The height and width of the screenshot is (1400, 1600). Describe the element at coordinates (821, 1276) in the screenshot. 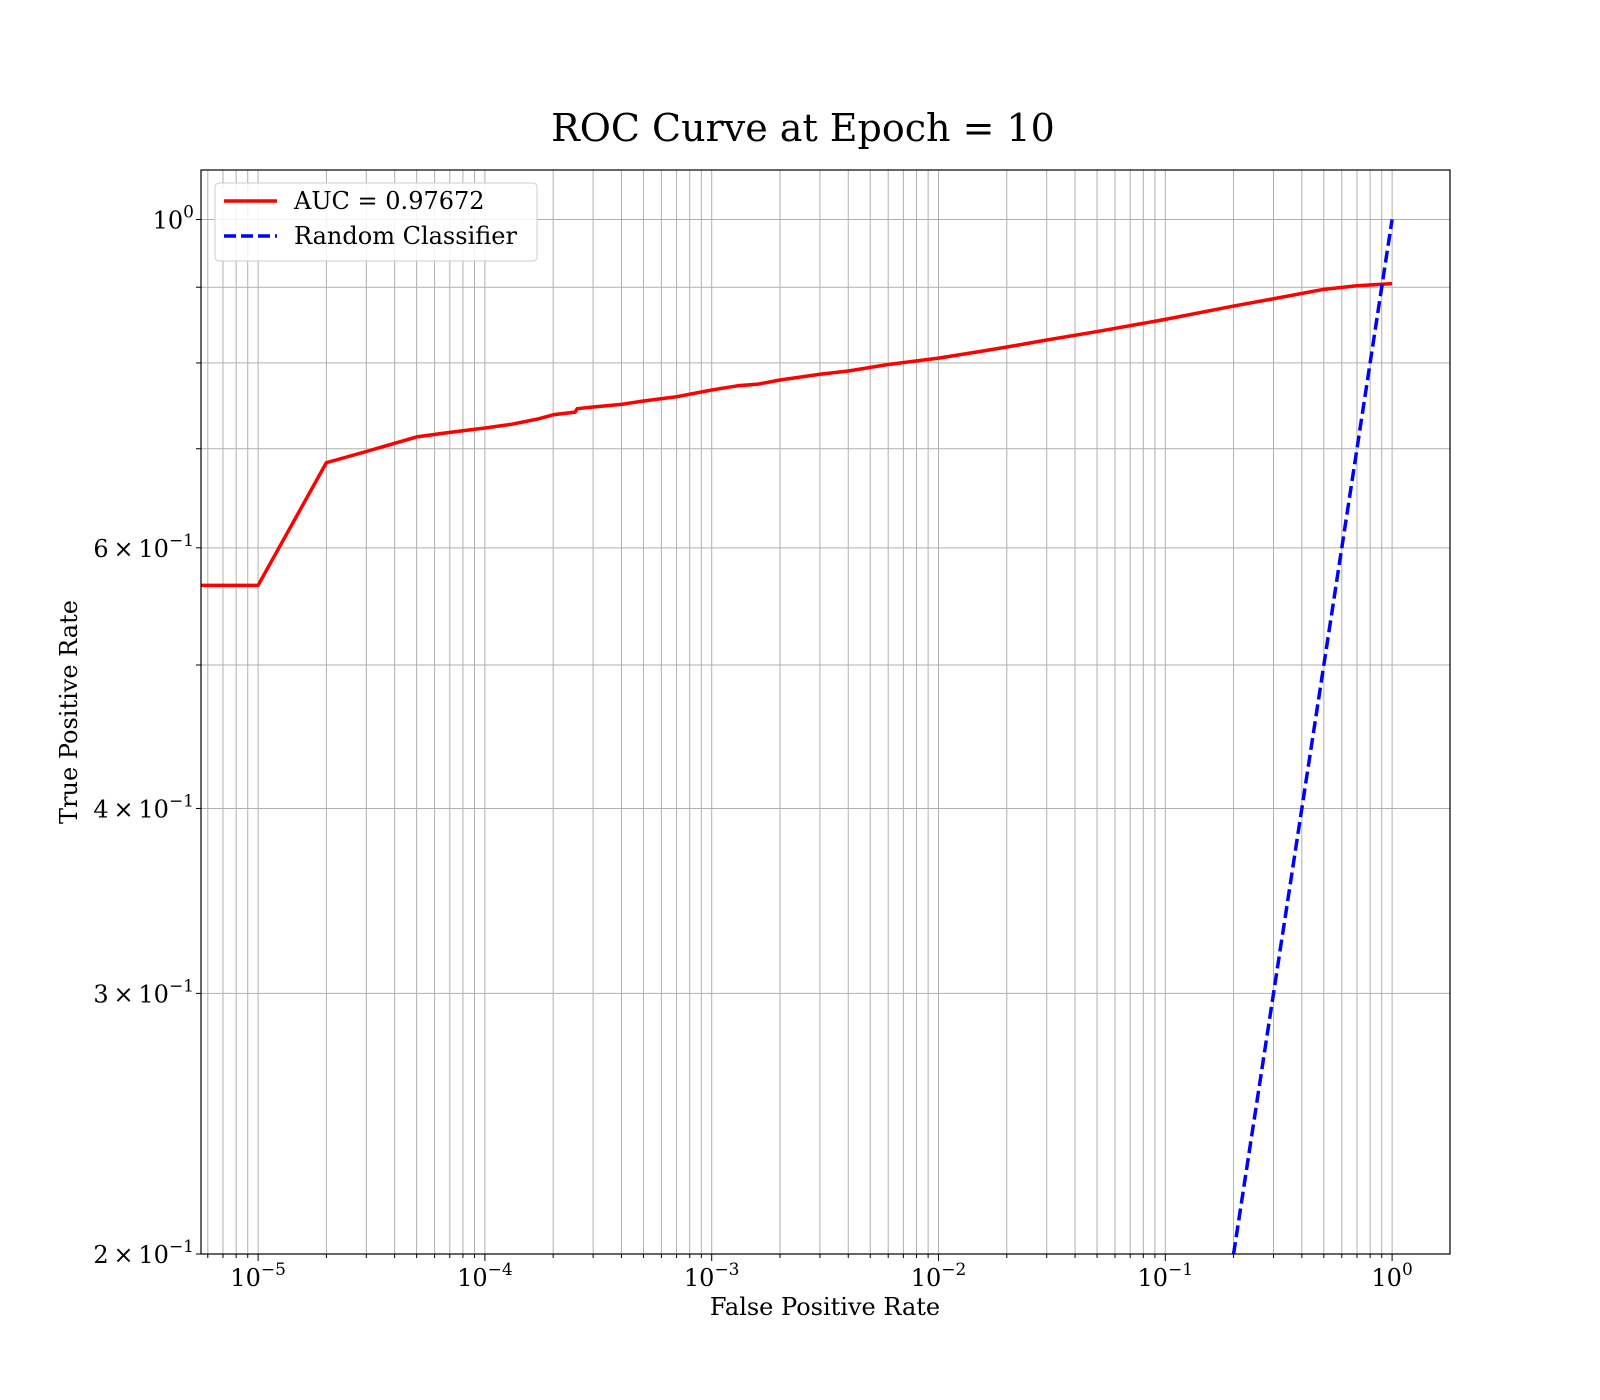

I see `x-tick-labels: 10⁻⁵ 10⁻⁴ 10⁻³ 10⁻² 10⁻¹ 10⁰` at that location.